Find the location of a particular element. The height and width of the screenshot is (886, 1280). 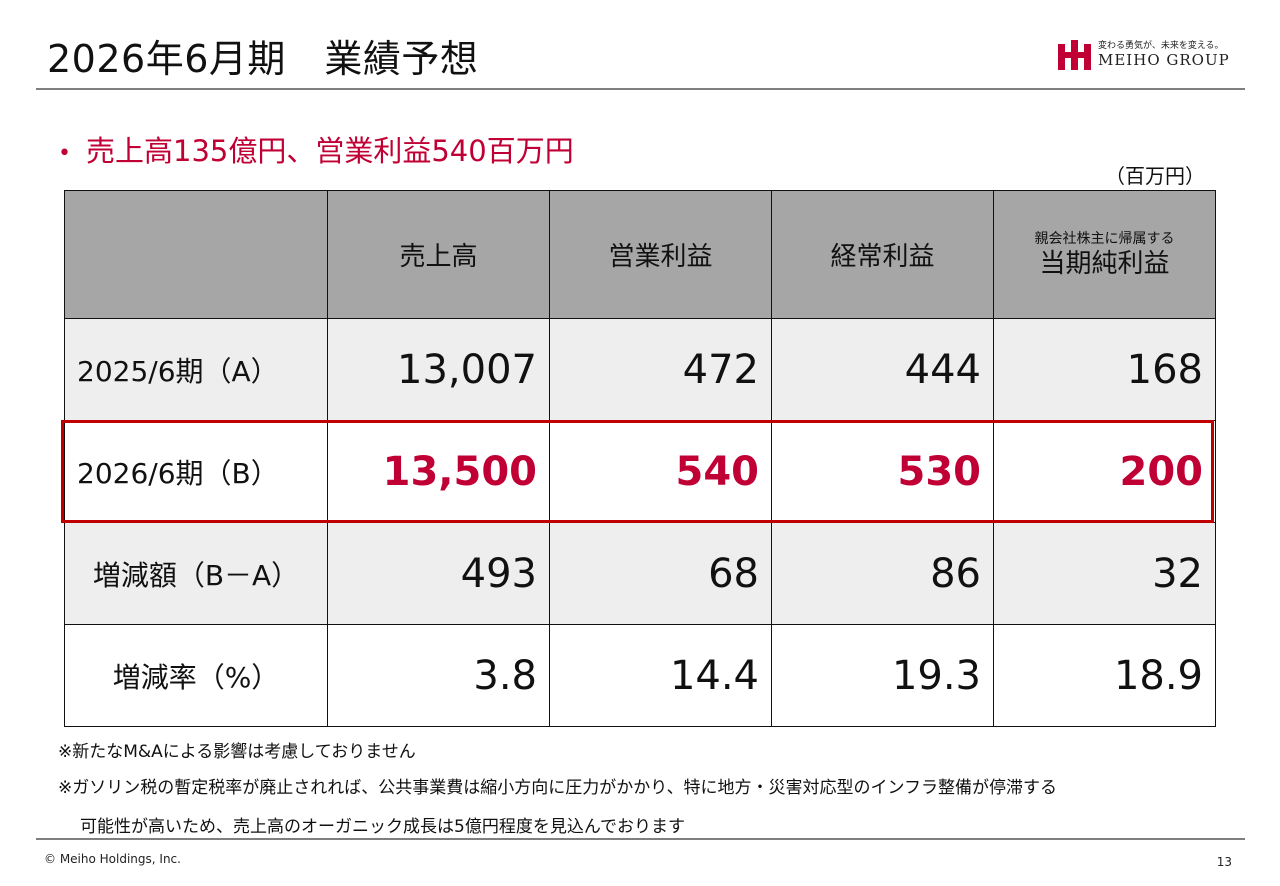

table-cell: 86 is located at coordinates (882, 573).